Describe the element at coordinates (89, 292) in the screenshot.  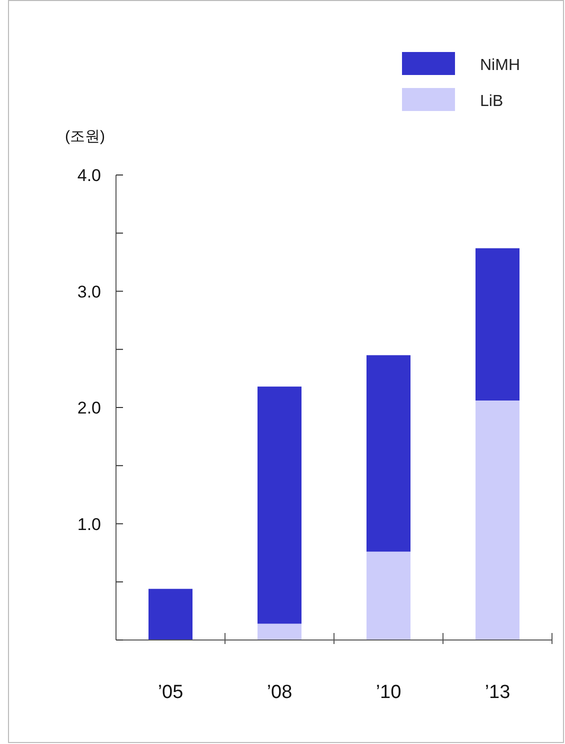
I see `y-tick-label: 3.0` at that location.